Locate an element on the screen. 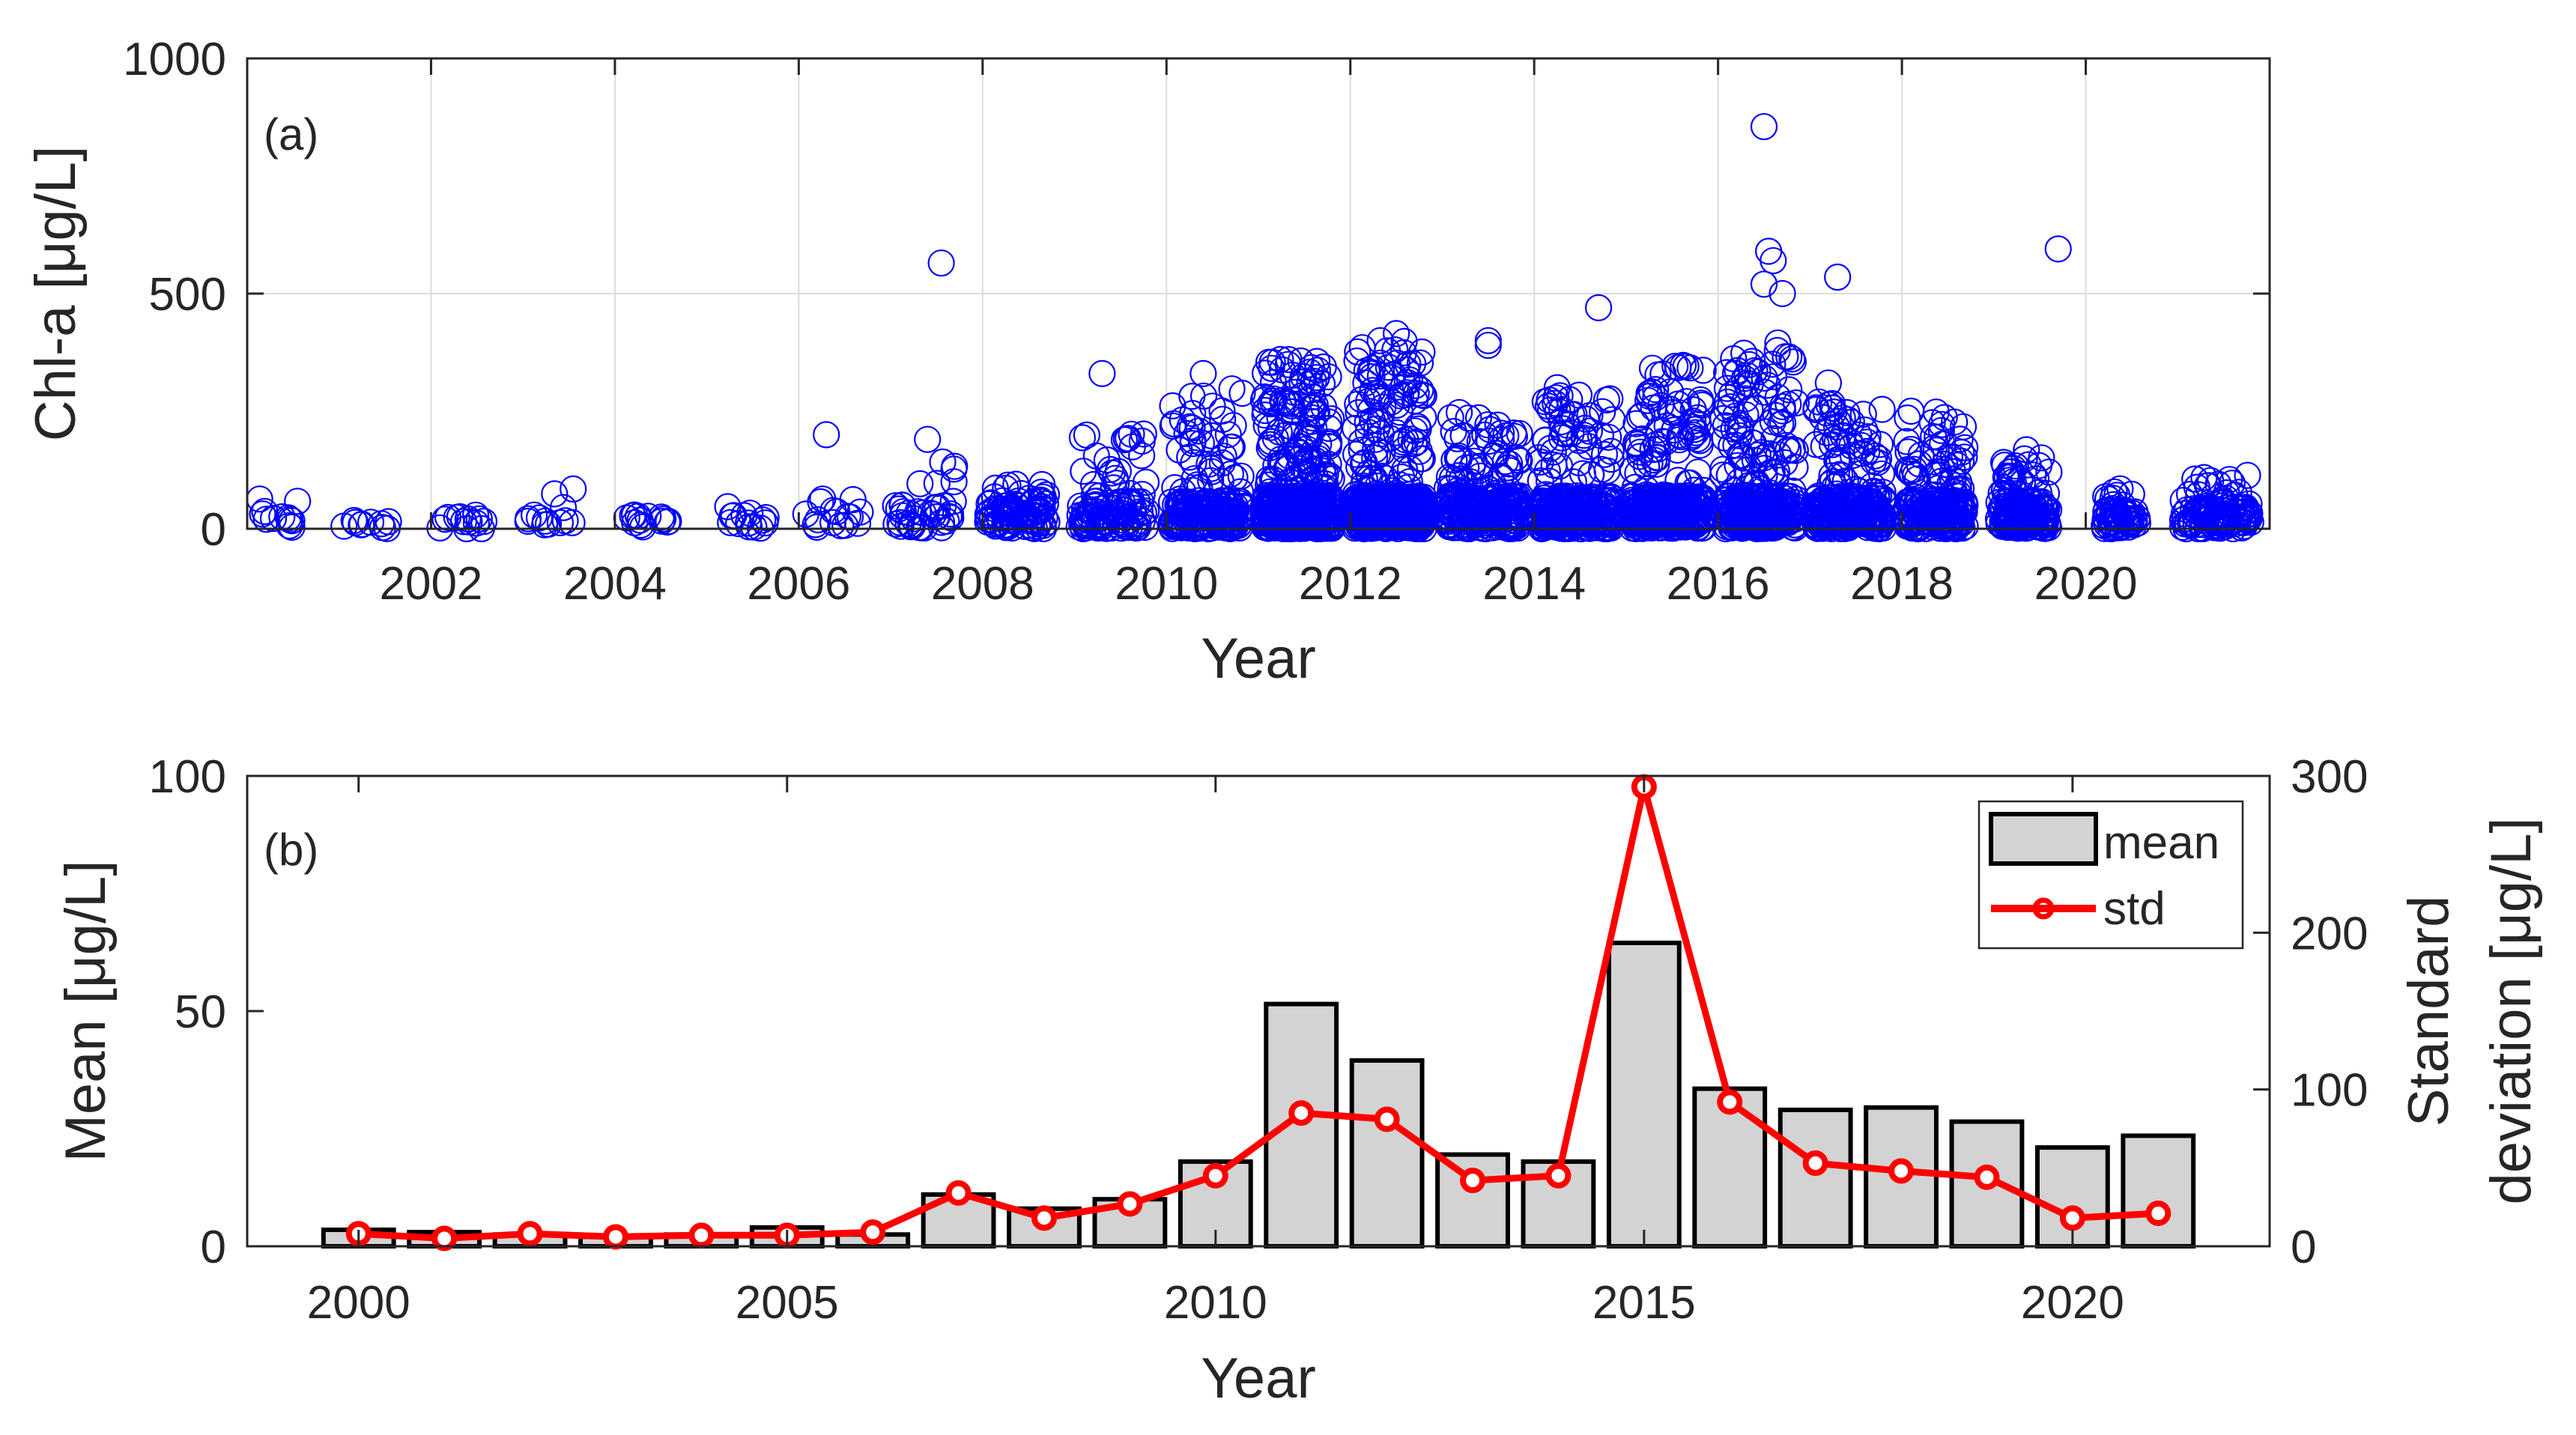 The image size is (2576, 1435). y-tick-label: 0 is located at coordinates (213, 530).